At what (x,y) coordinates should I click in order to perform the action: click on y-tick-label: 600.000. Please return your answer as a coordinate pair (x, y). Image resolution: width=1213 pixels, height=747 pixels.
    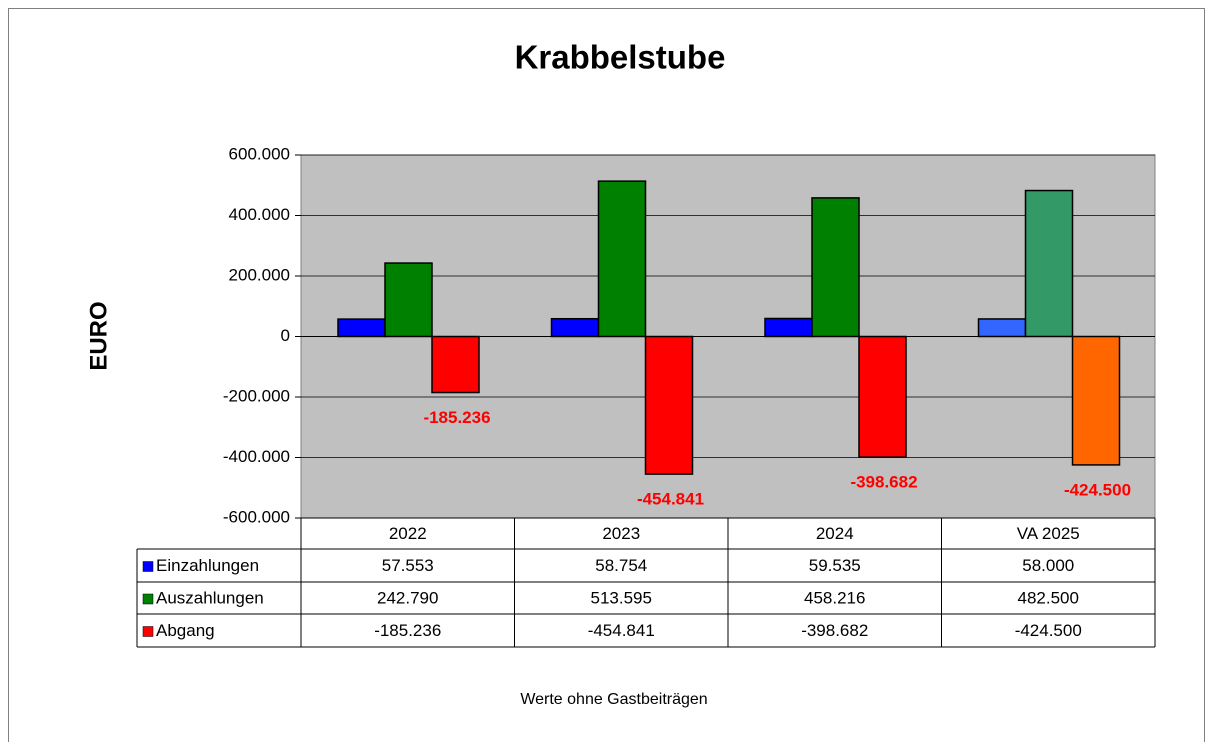
    Looking at the image, I should click on (259, 153).